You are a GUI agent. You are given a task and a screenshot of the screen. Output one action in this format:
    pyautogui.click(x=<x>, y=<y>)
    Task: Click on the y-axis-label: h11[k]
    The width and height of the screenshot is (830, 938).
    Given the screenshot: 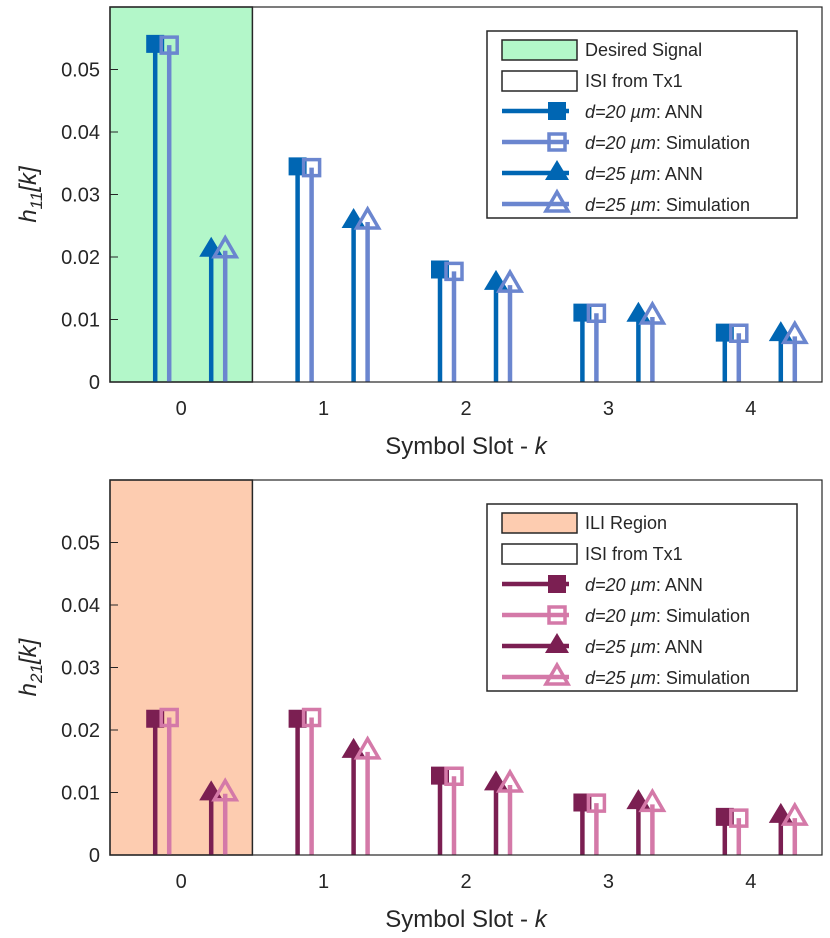 What is the action you would take?
    pyautogui.click(x=30, y=194)
    